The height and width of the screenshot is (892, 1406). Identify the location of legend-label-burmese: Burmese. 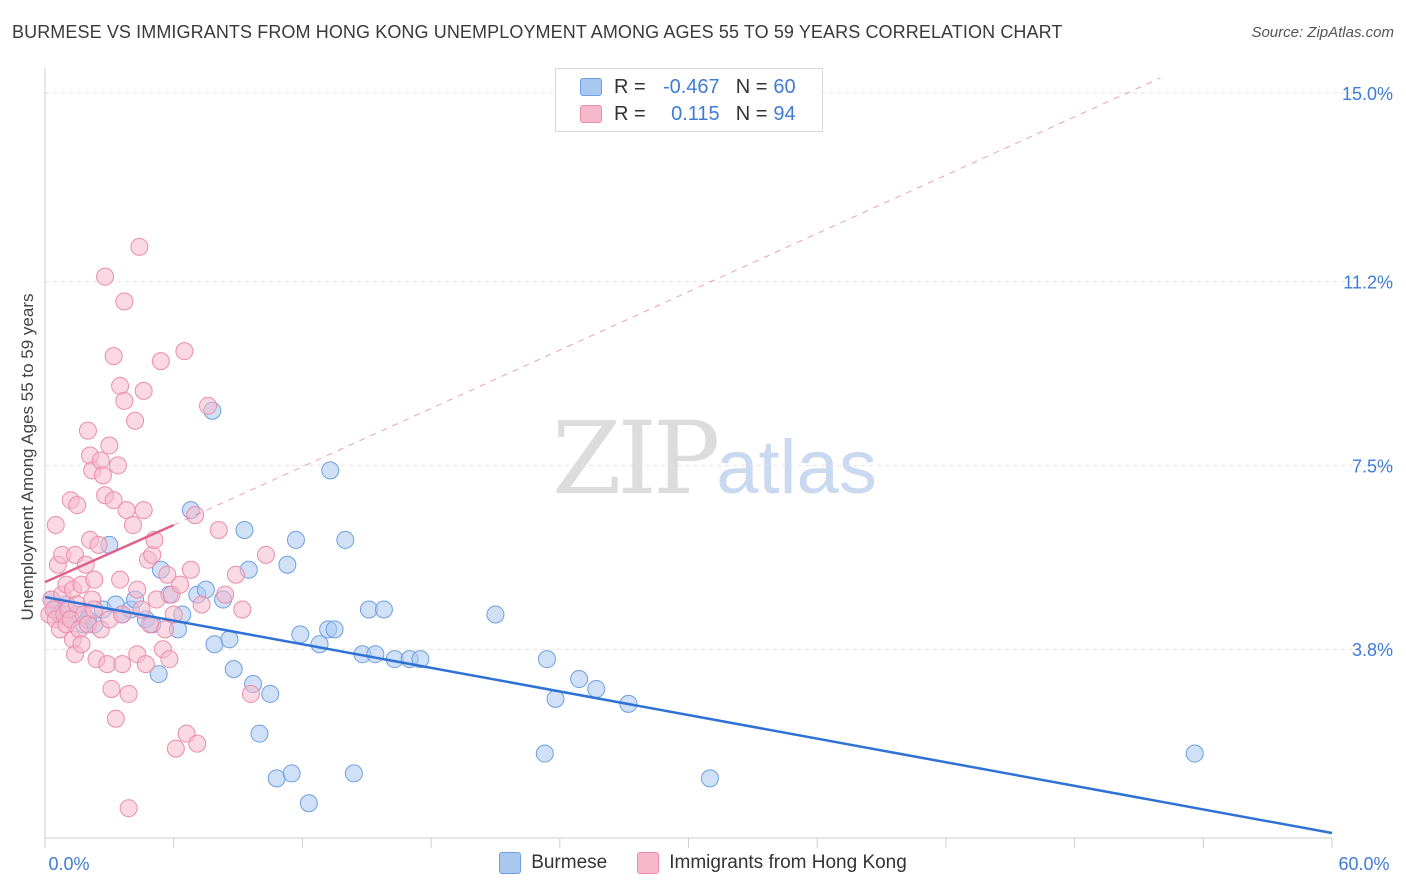
(569, 862).